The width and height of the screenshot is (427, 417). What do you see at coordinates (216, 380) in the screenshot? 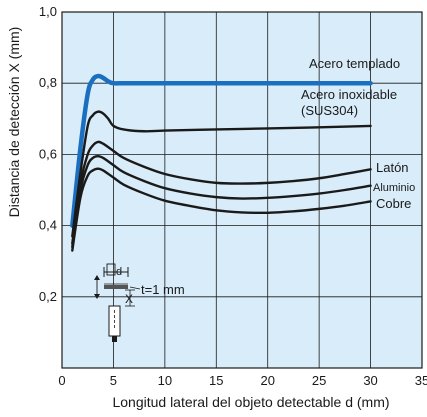
I see `x-tick-label: 15` at bounding box center [216, 380].